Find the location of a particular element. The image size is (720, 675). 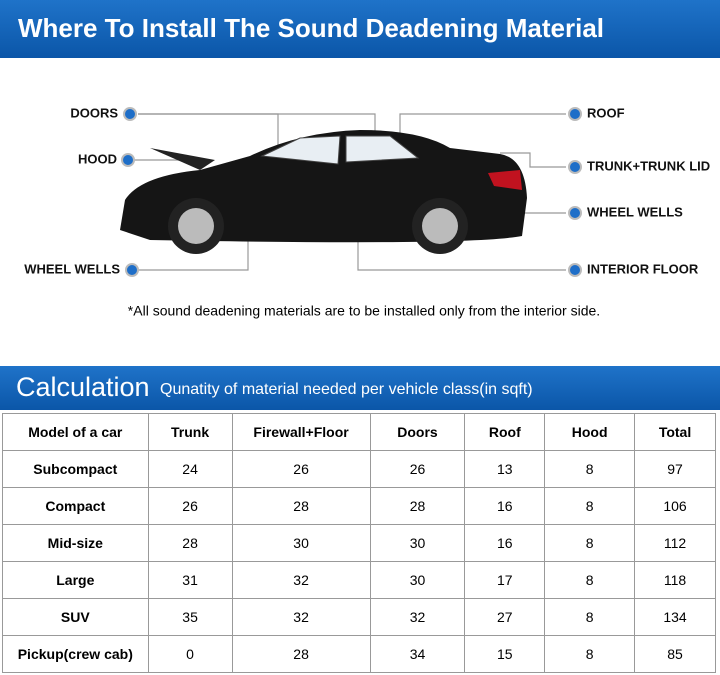

car is located at coordinates (323, 192).